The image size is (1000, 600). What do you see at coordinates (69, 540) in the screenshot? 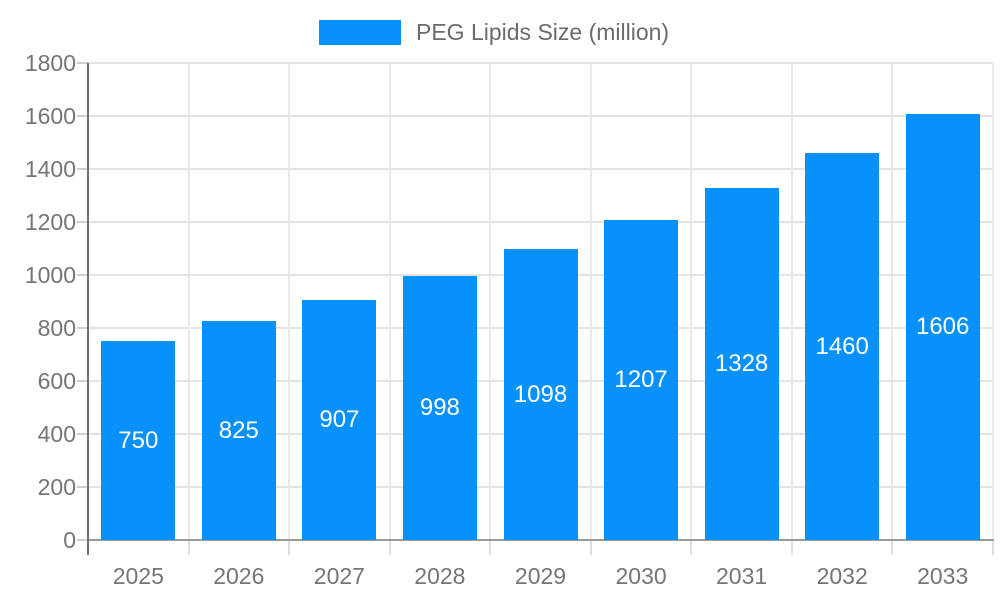
I see `y-axis-label: 0` at bounding box center [69, 540].